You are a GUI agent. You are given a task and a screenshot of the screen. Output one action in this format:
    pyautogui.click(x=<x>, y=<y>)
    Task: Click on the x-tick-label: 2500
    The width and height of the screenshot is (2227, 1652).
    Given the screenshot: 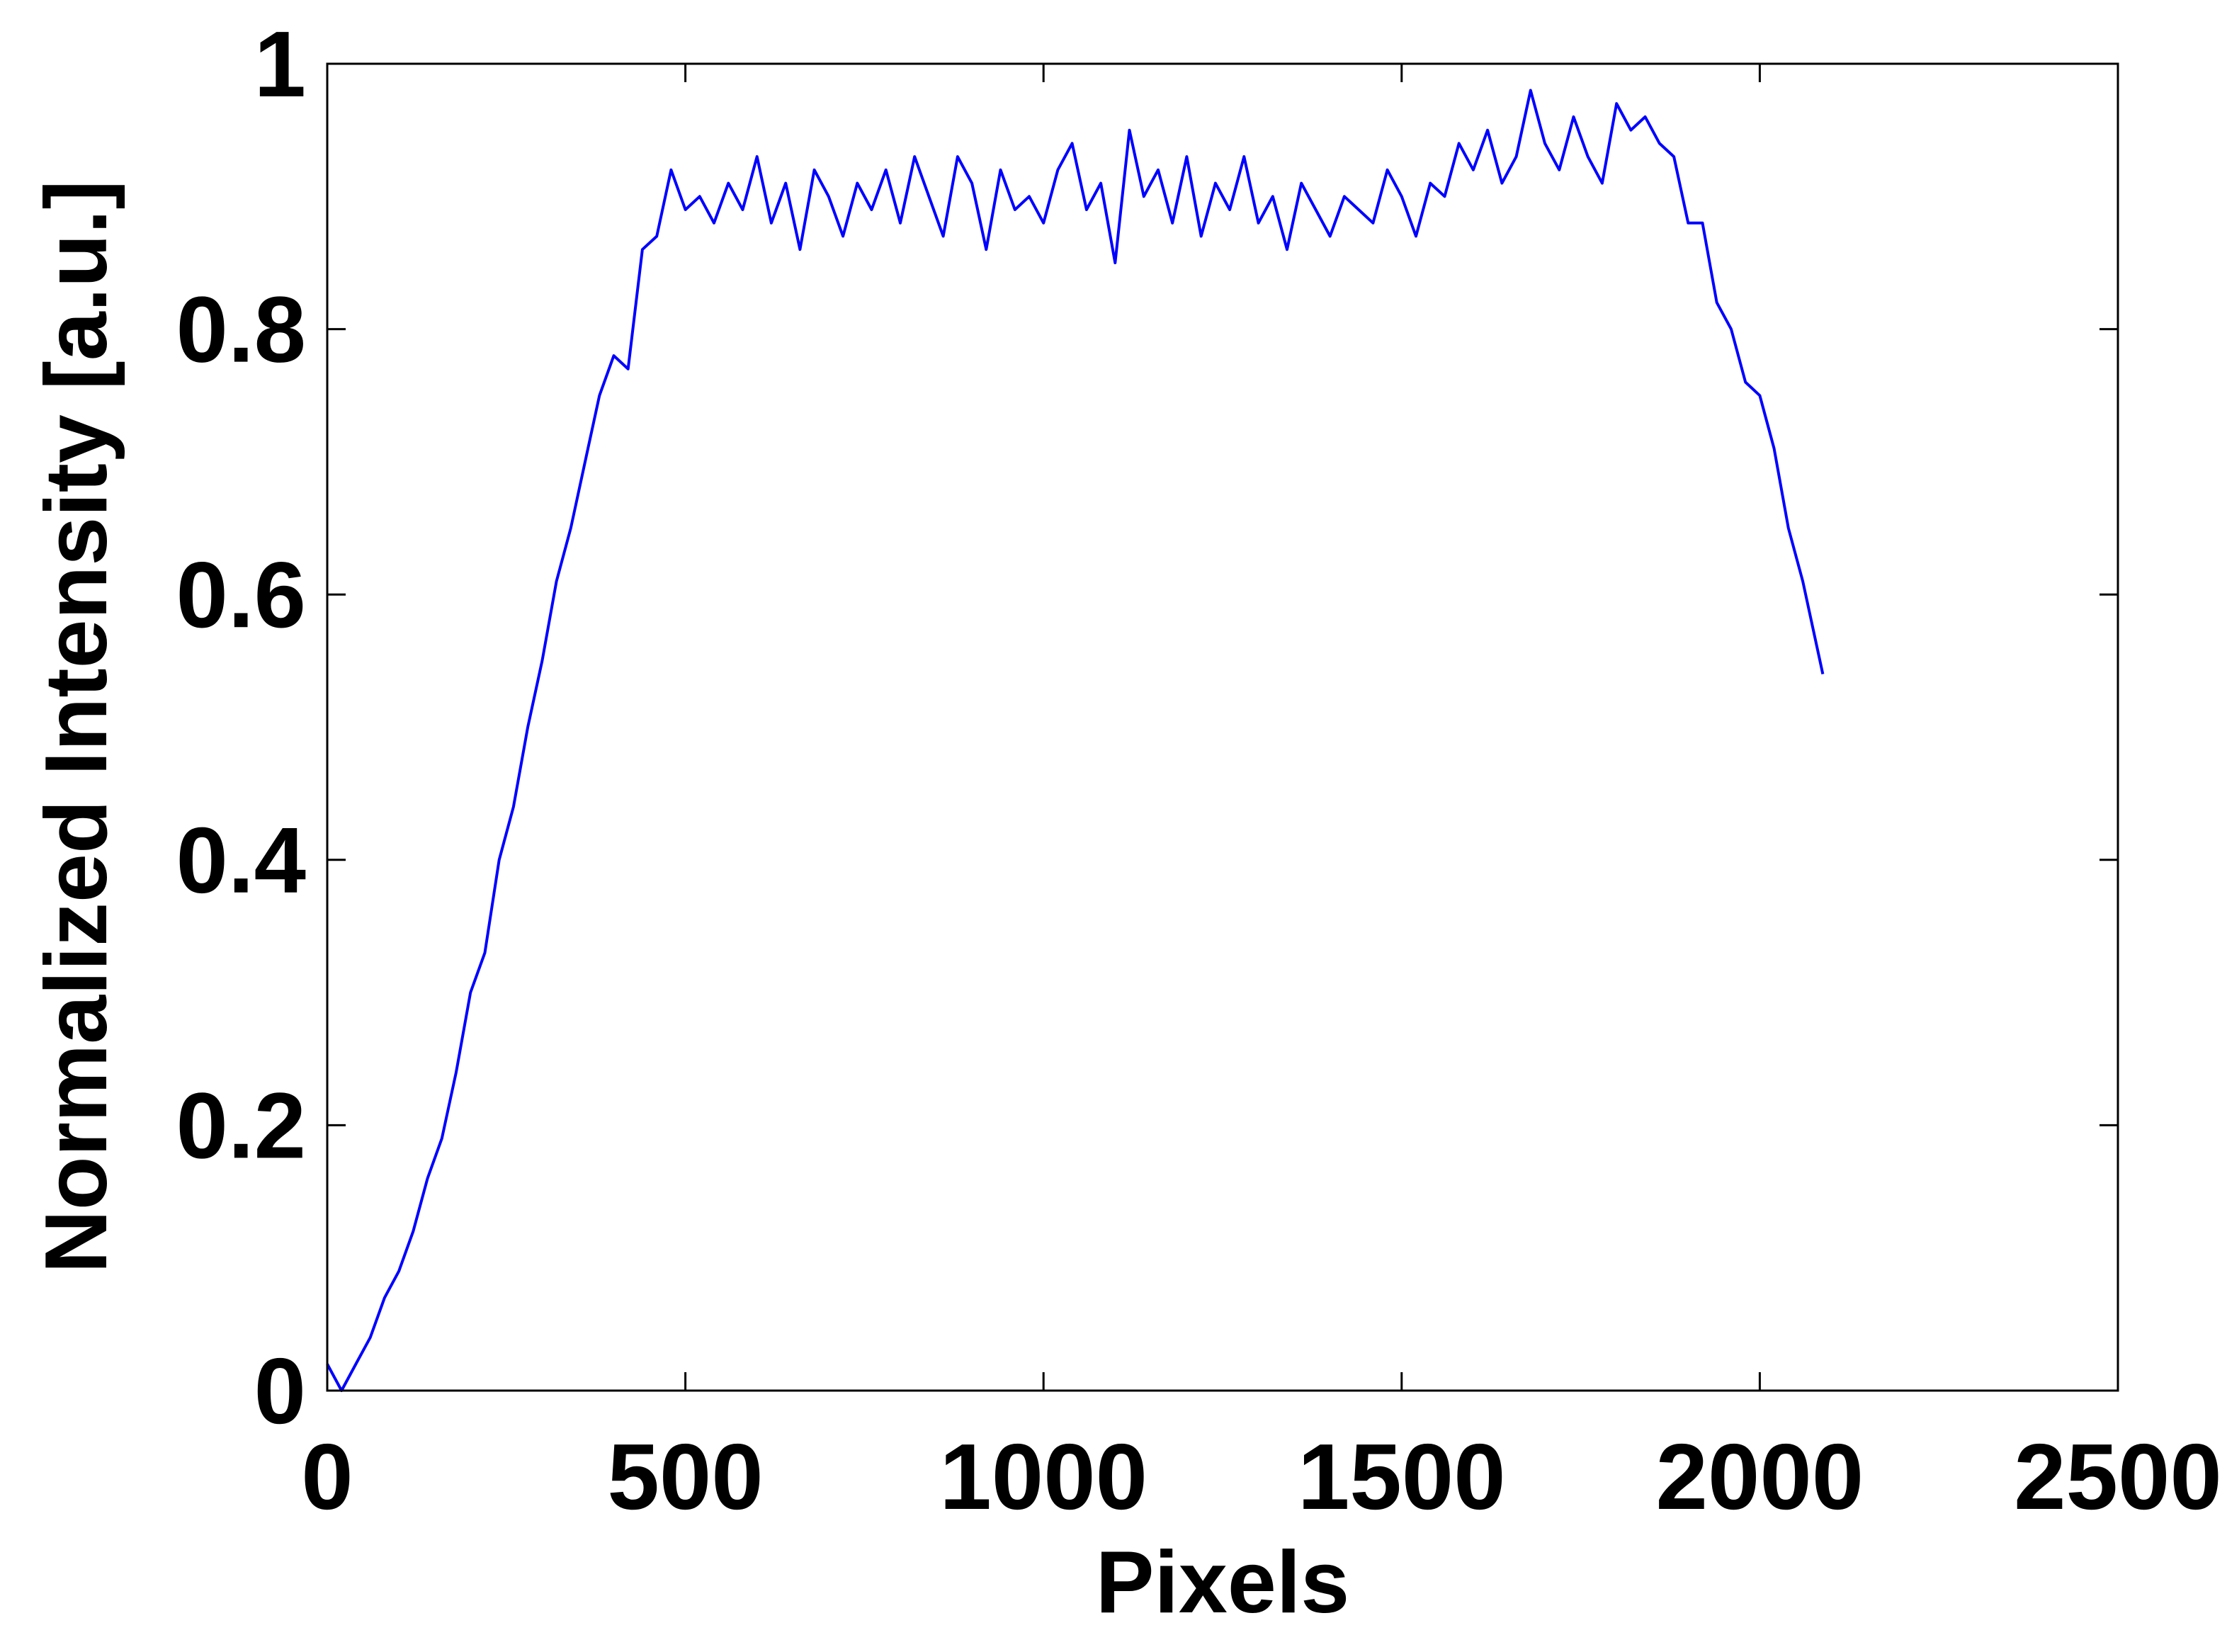 What is the action you would take?
    pyautogui.click(x=2118, y=1477)
    